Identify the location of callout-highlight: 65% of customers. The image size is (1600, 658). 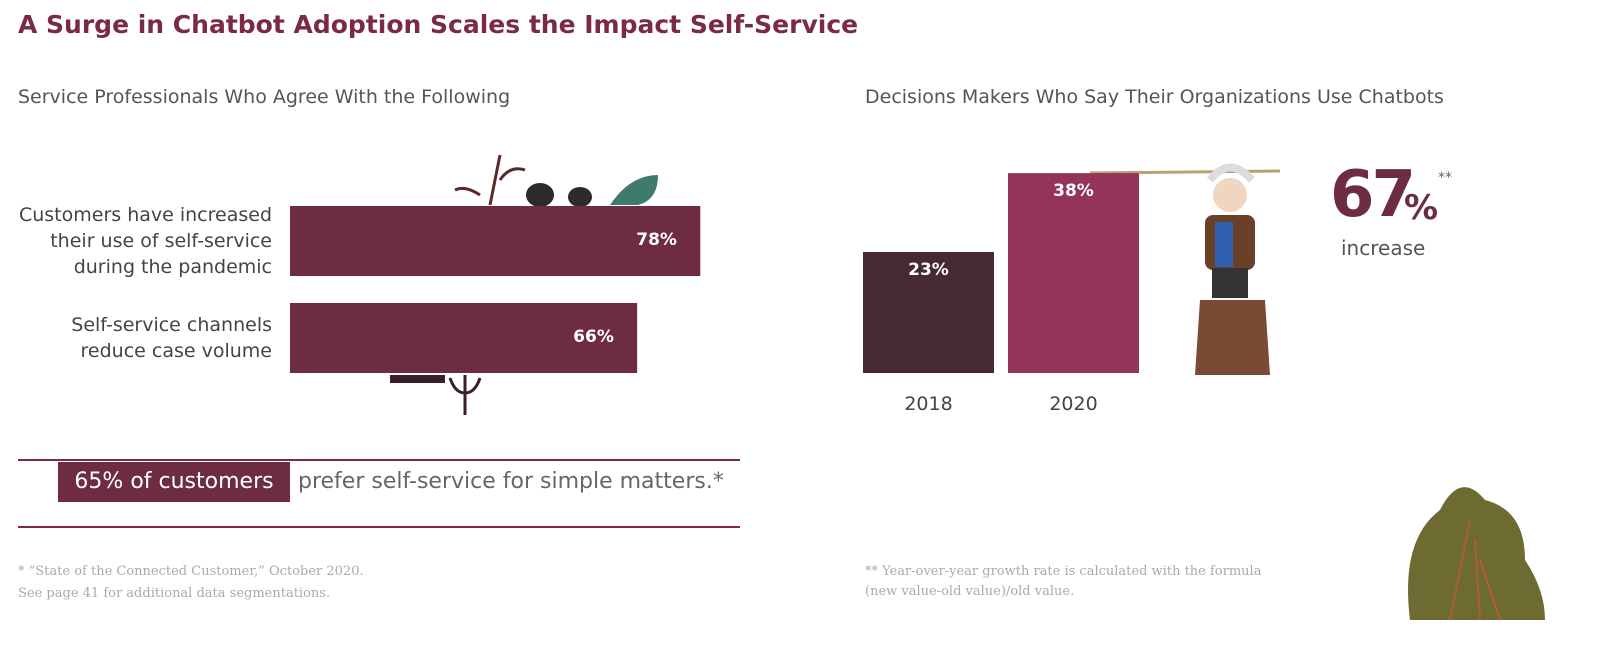
(174, 482).